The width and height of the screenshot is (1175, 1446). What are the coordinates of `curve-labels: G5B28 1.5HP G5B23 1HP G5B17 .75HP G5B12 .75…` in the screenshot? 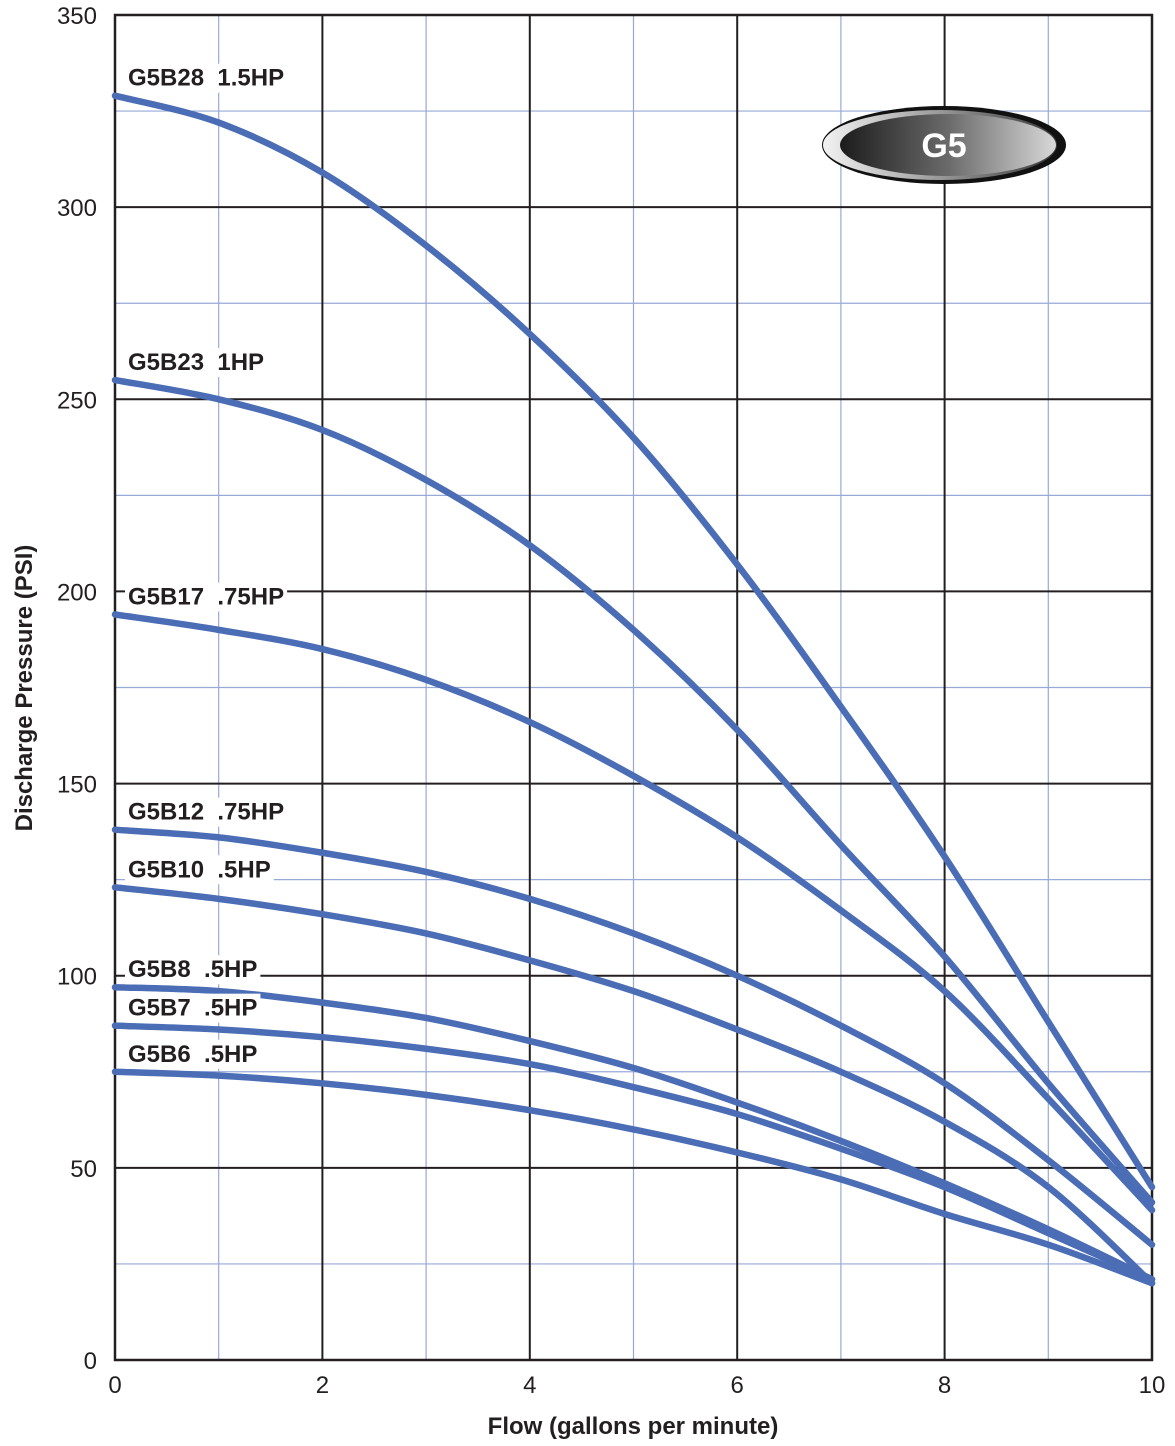 It's located at (206, 566).